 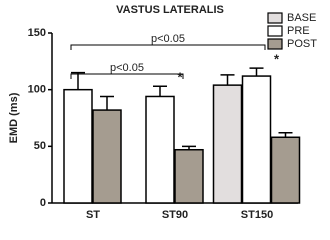 I want to click on y-axis-label: EMD (ms), so click(x=14, y=117).